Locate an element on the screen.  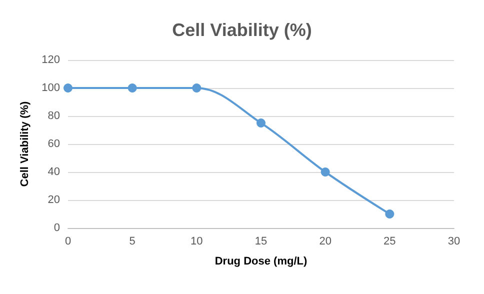
x-tick-label: 0 is located at coordinates (68, 242).